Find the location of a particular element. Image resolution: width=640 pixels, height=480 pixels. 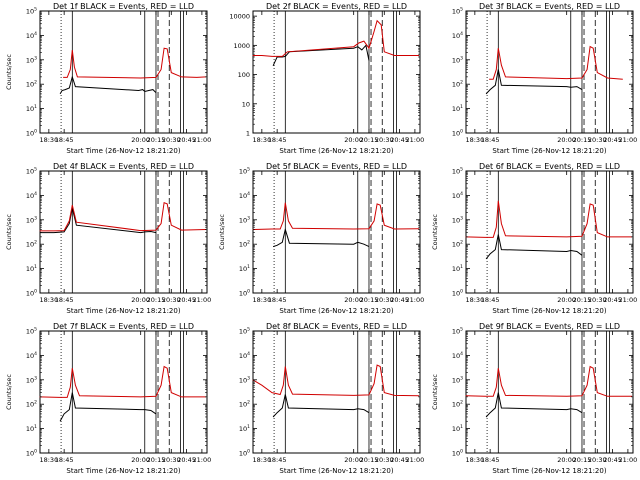

panel-title: Det 7f BLACK = Events, RED = LLD is located at coordinates (123, 326).